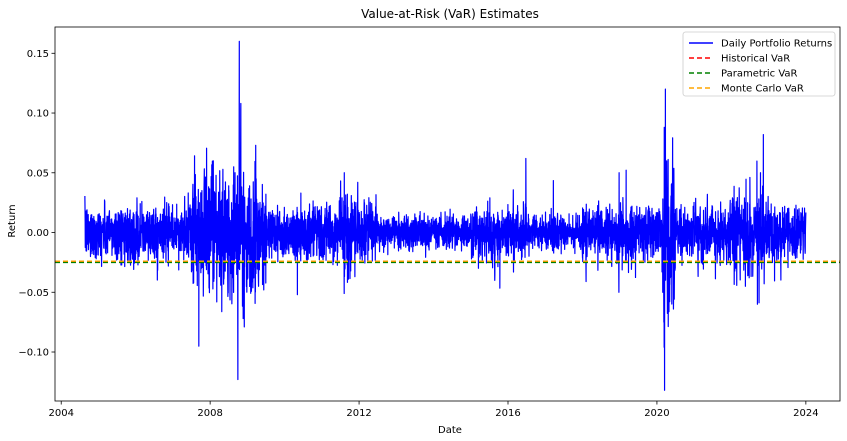 The image size is (847, 441). I want to click on y-axis: 0.15 0.10 0.05 0.00 −0.05 −0.10, so click(36, 204).